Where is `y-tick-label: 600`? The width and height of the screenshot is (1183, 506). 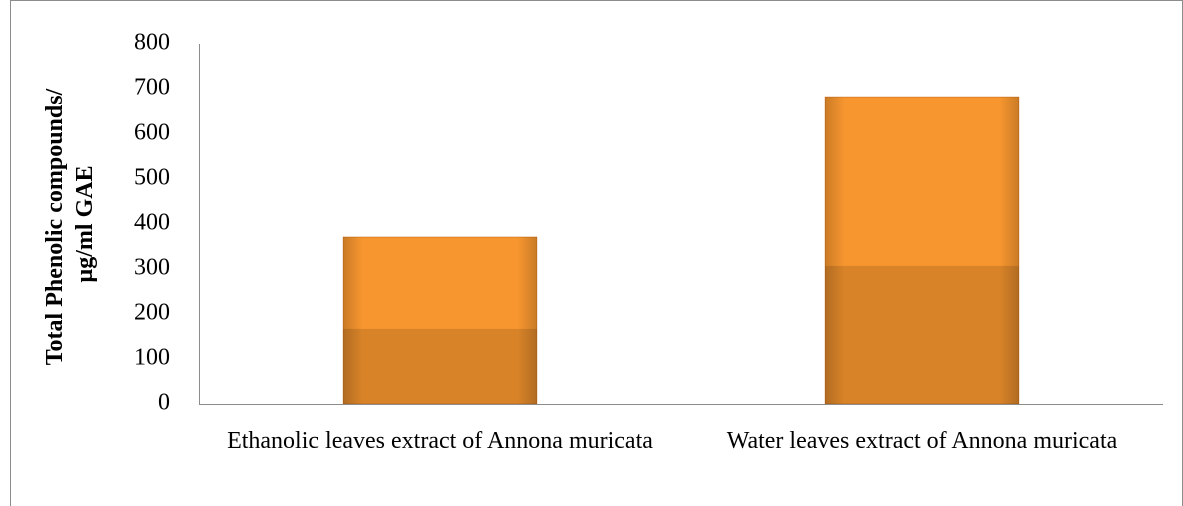 y-tick-label: 600 is located at coordinates (152, 133).